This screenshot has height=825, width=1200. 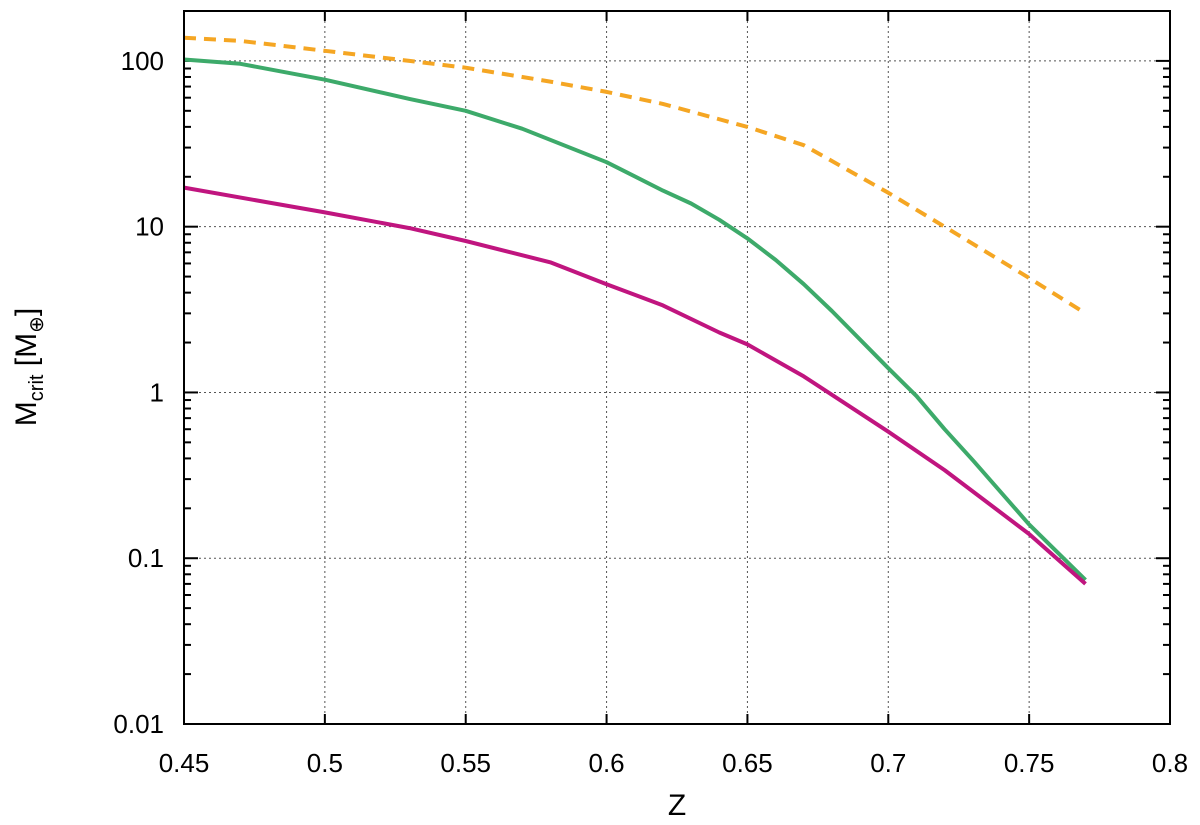 What do you see at coordinates (184, 763) in the screenshot?
I see `x-tick-label: 0.45` at bounding box center [184, 763].